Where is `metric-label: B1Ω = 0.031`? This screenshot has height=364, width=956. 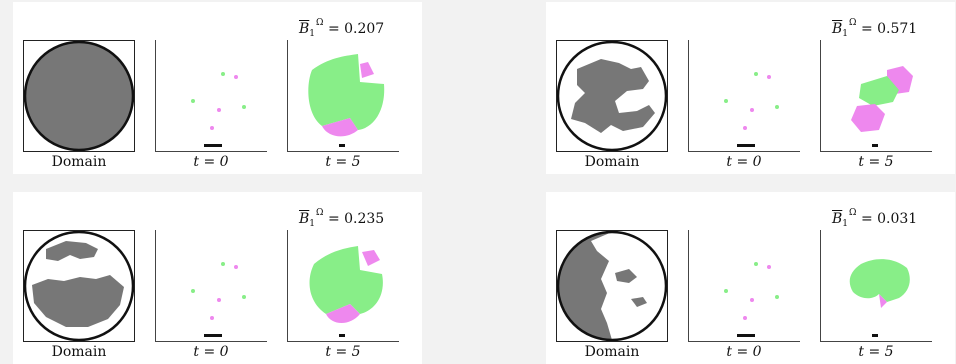 metric-label: B1Ω = 0.031 is located at coordinates (875, 218).